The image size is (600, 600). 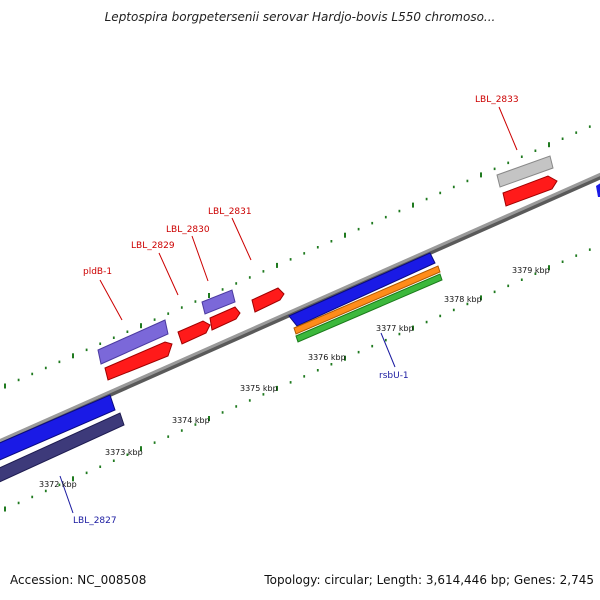 I want to click on rsbU-gene-arrow, so click(x=362, y=289).